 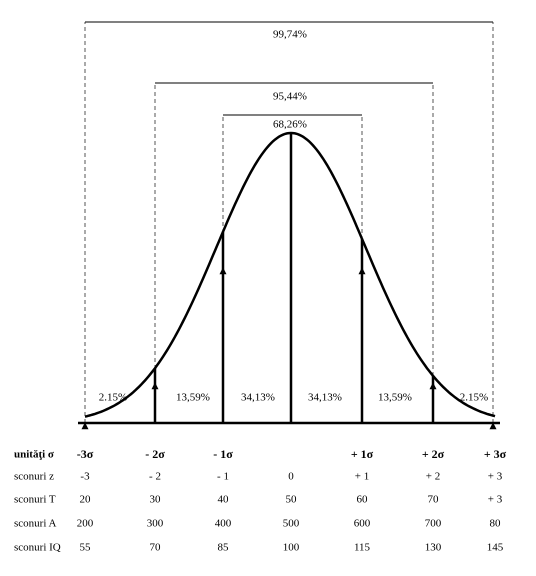 What do you see at coordinates (291, 477) in the screenshot?
I see `table-cell: 0` at bounding box center [291, 477].